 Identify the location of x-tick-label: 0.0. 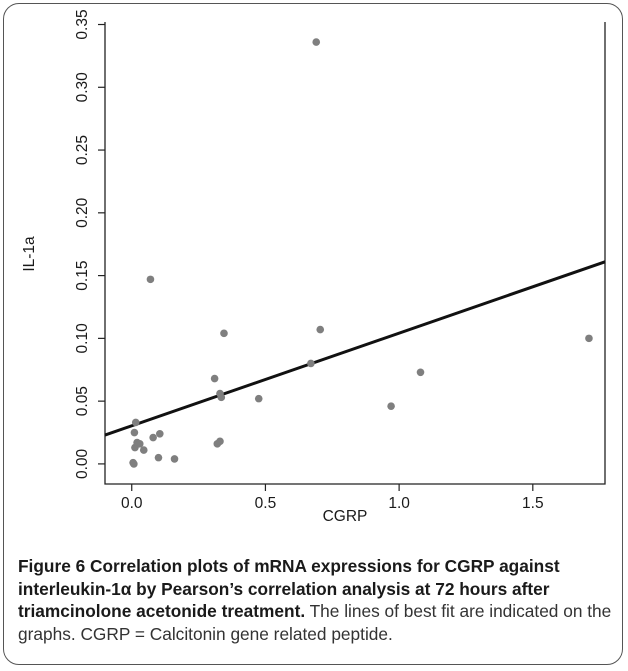
(132, 503).